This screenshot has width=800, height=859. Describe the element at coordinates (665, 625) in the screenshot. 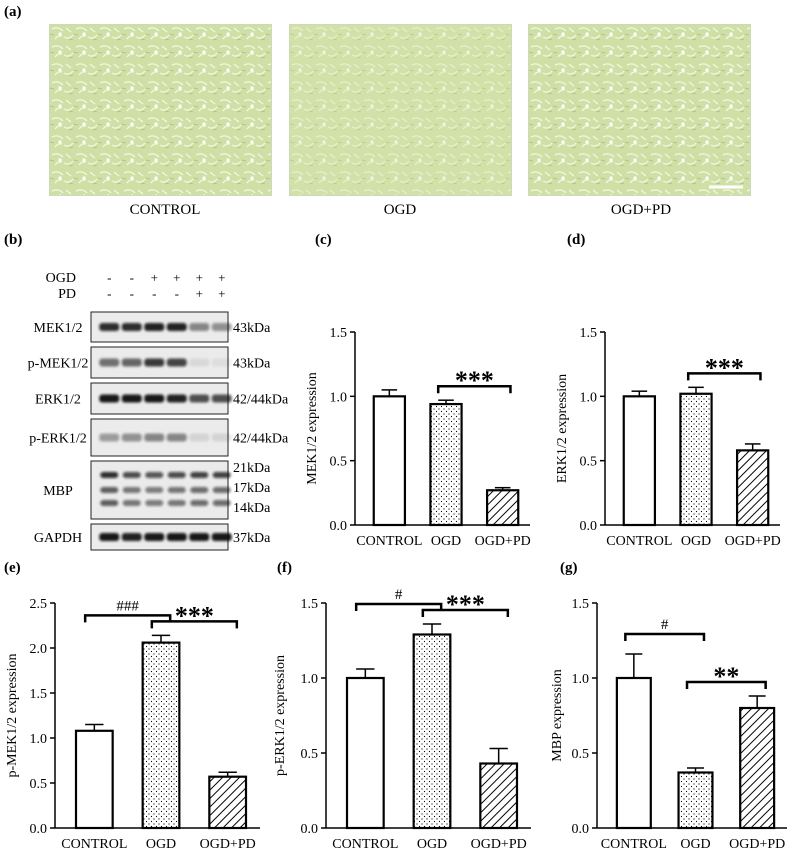

I see `significance-label: #` at that location.